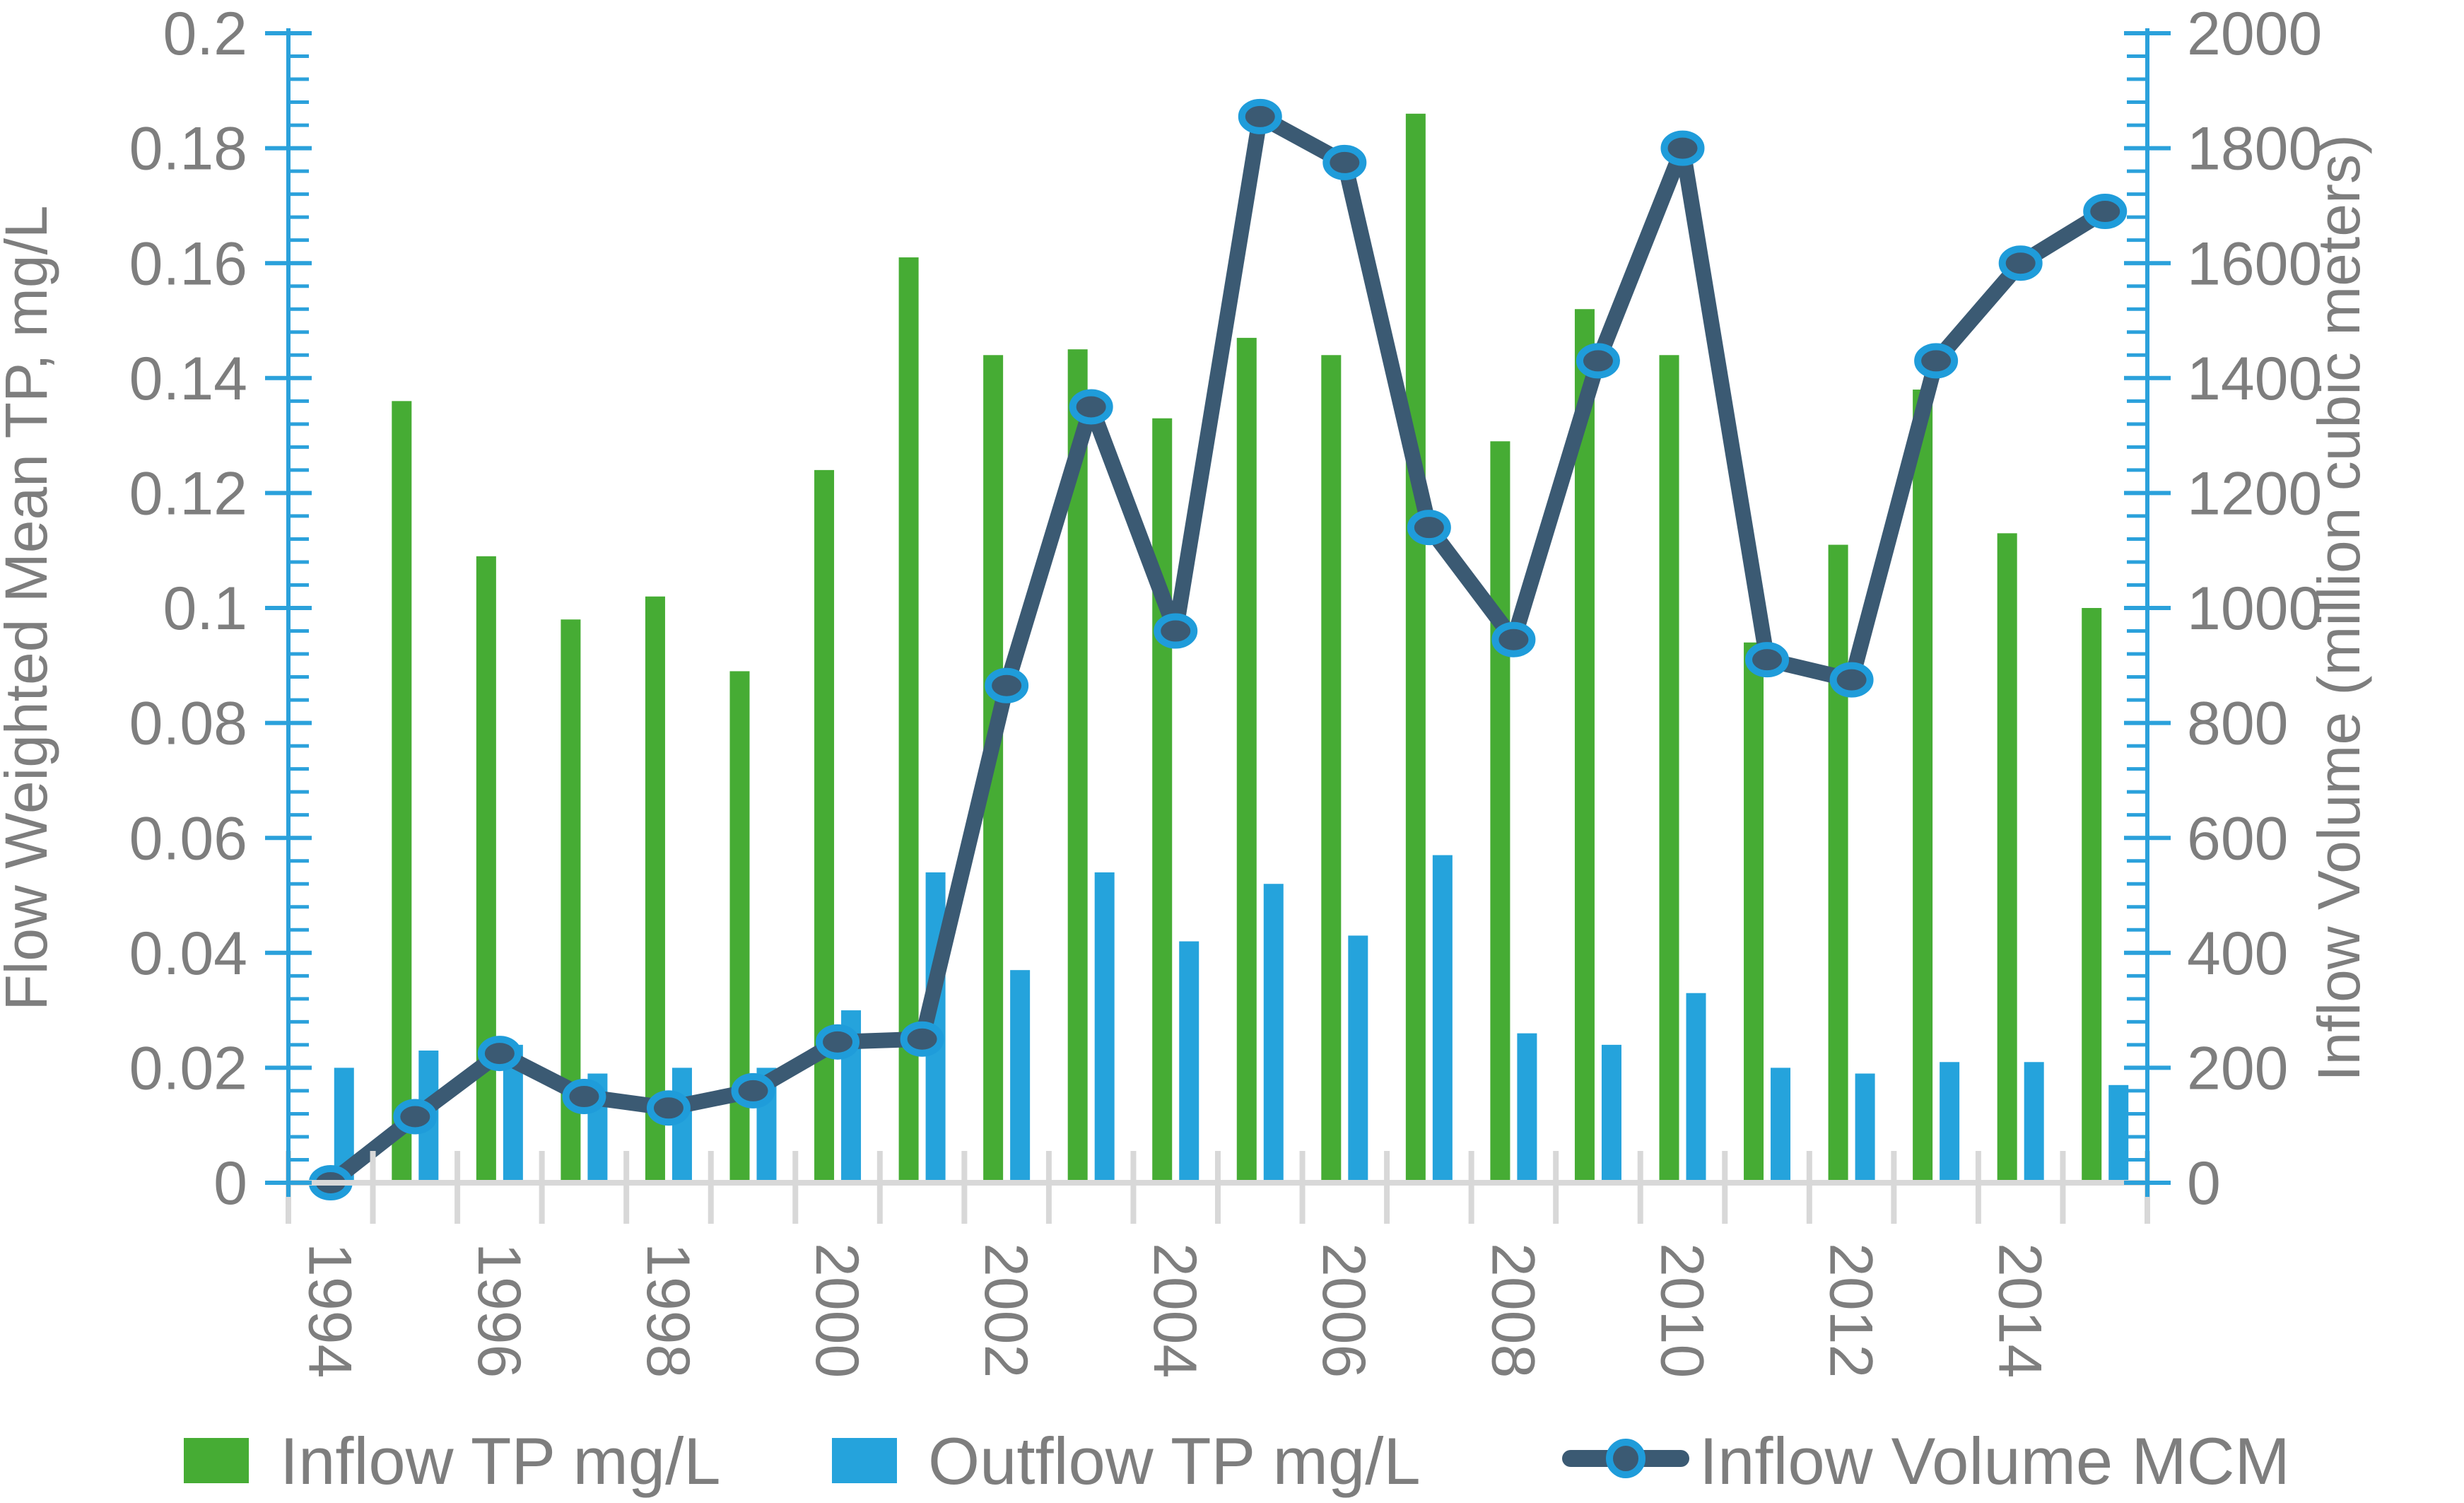 Image resolution: width=2464 pixels, height=1503 pixels. What do you see at coordinates (1332, 769) in the screenshot?
I see `bar-inflow-tp-2006` at bounding box center [1332, 769].